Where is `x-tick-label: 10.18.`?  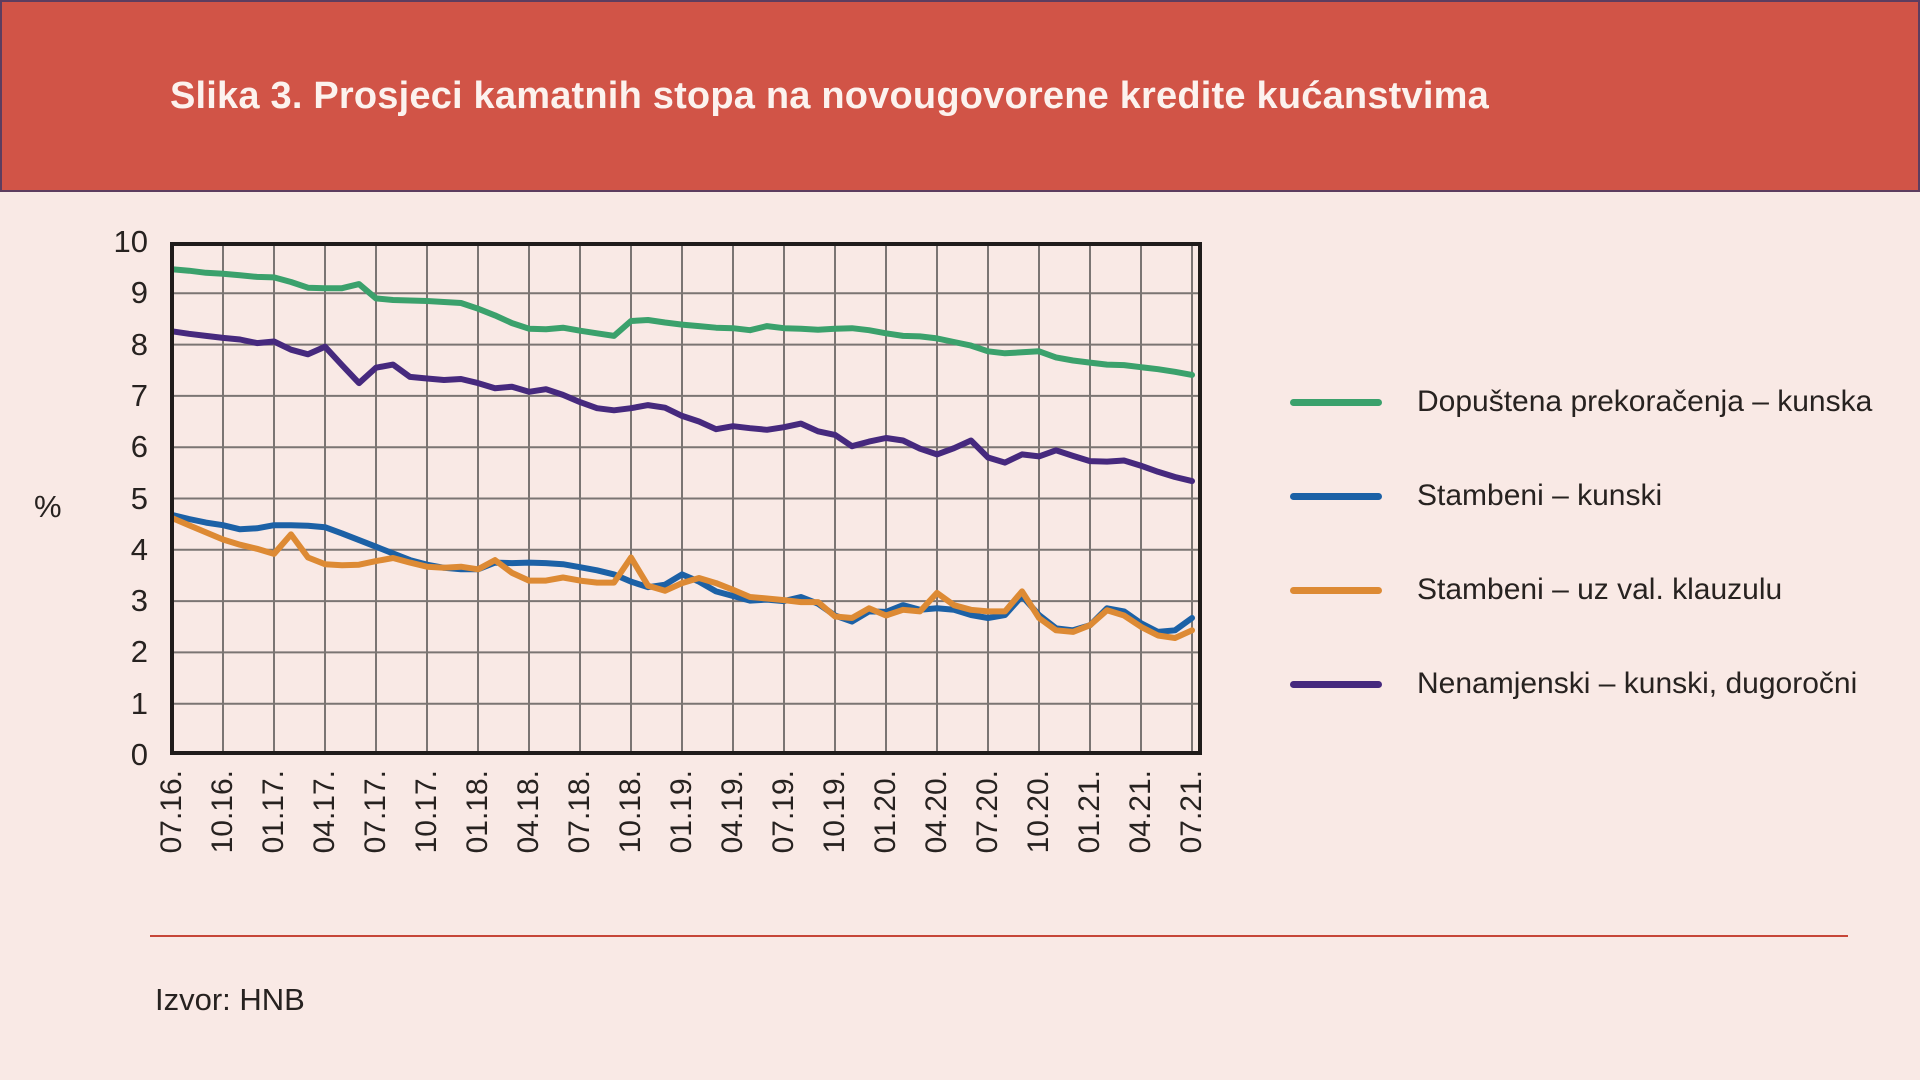
x-tick-label: 10.18. is located at coordinates (630, 812).